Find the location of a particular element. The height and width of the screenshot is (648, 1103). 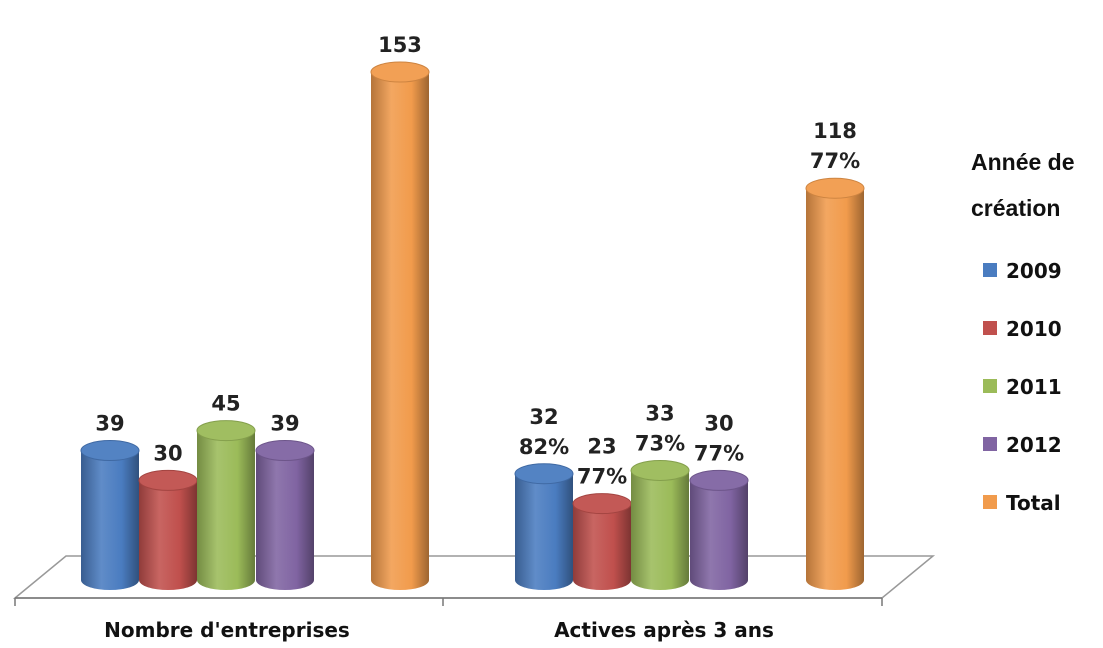

legend-label: Total is located at coordinates (1033, 503).